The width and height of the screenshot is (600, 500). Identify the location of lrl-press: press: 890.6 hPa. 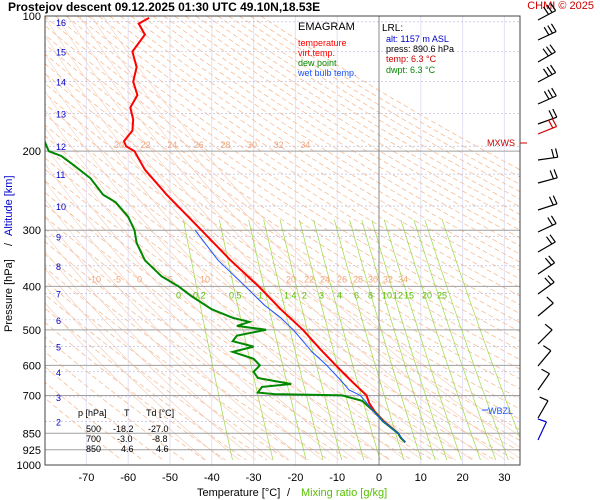
(420, 49).